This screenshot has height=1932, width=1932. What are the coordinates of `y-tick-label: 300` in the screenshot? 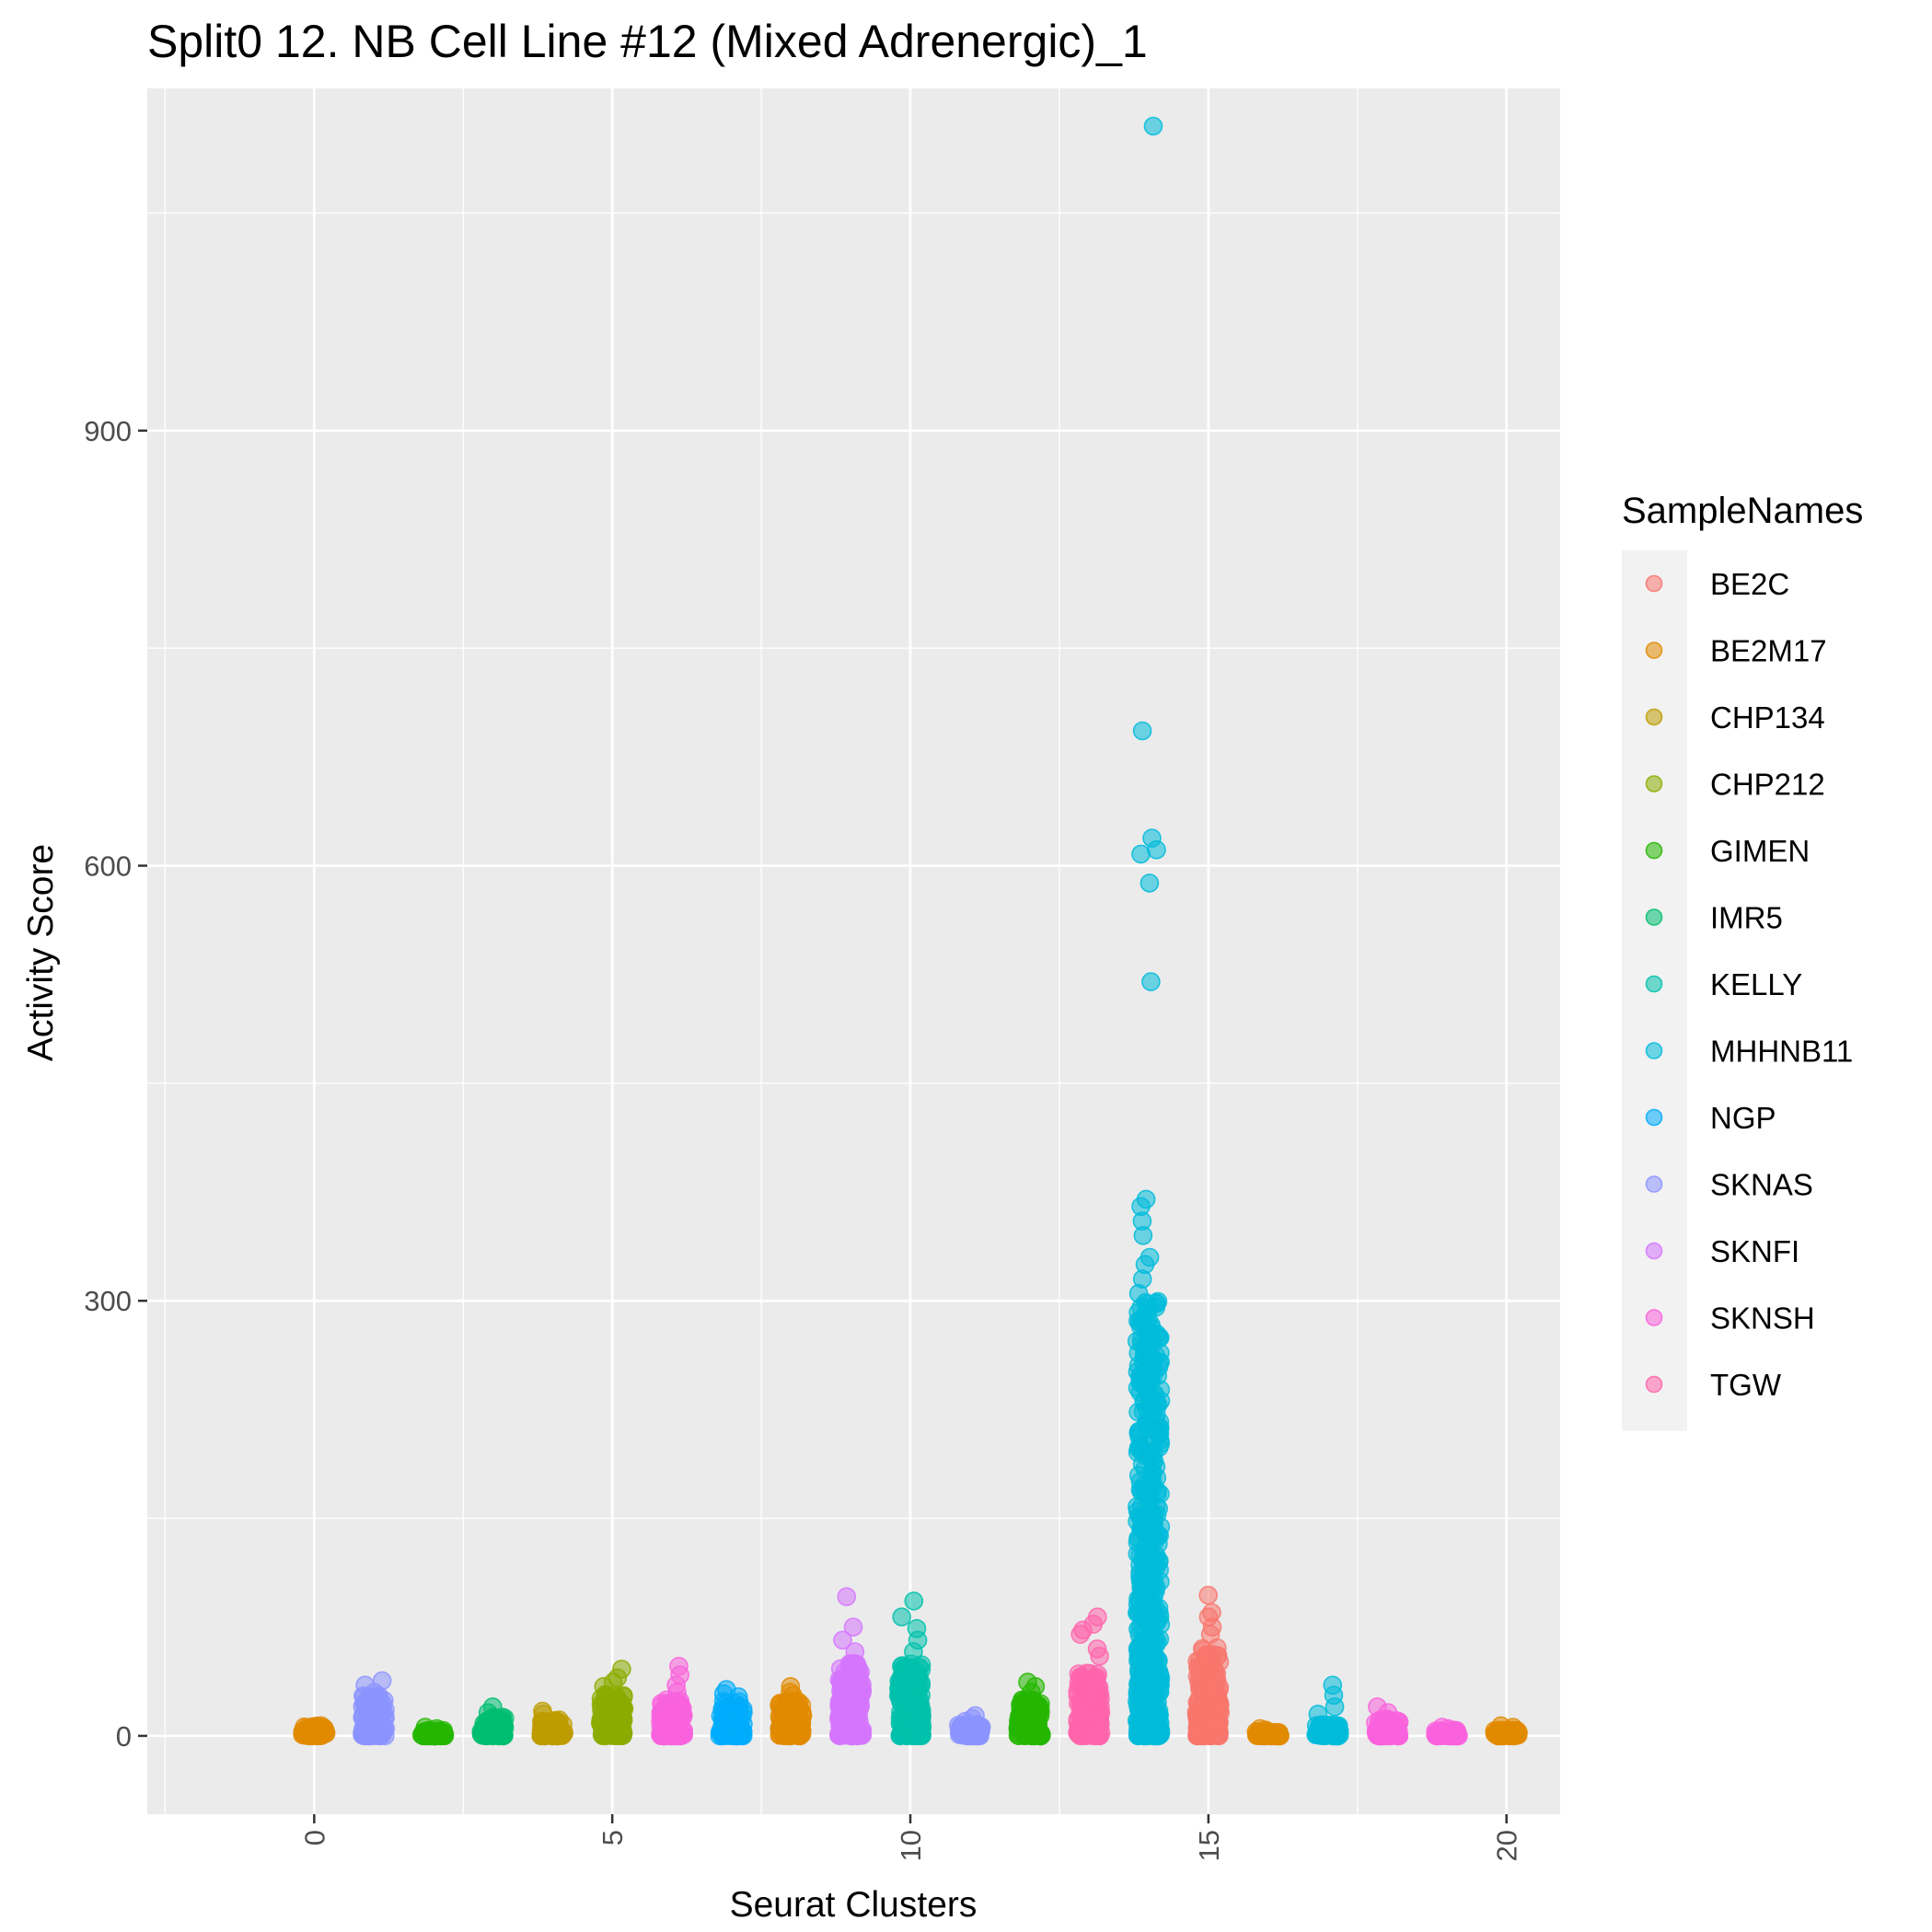 It's located at (108, 1301).